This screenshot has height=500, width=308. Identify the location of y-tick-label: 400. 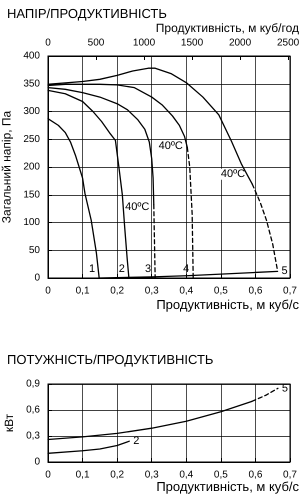
(31, 56).